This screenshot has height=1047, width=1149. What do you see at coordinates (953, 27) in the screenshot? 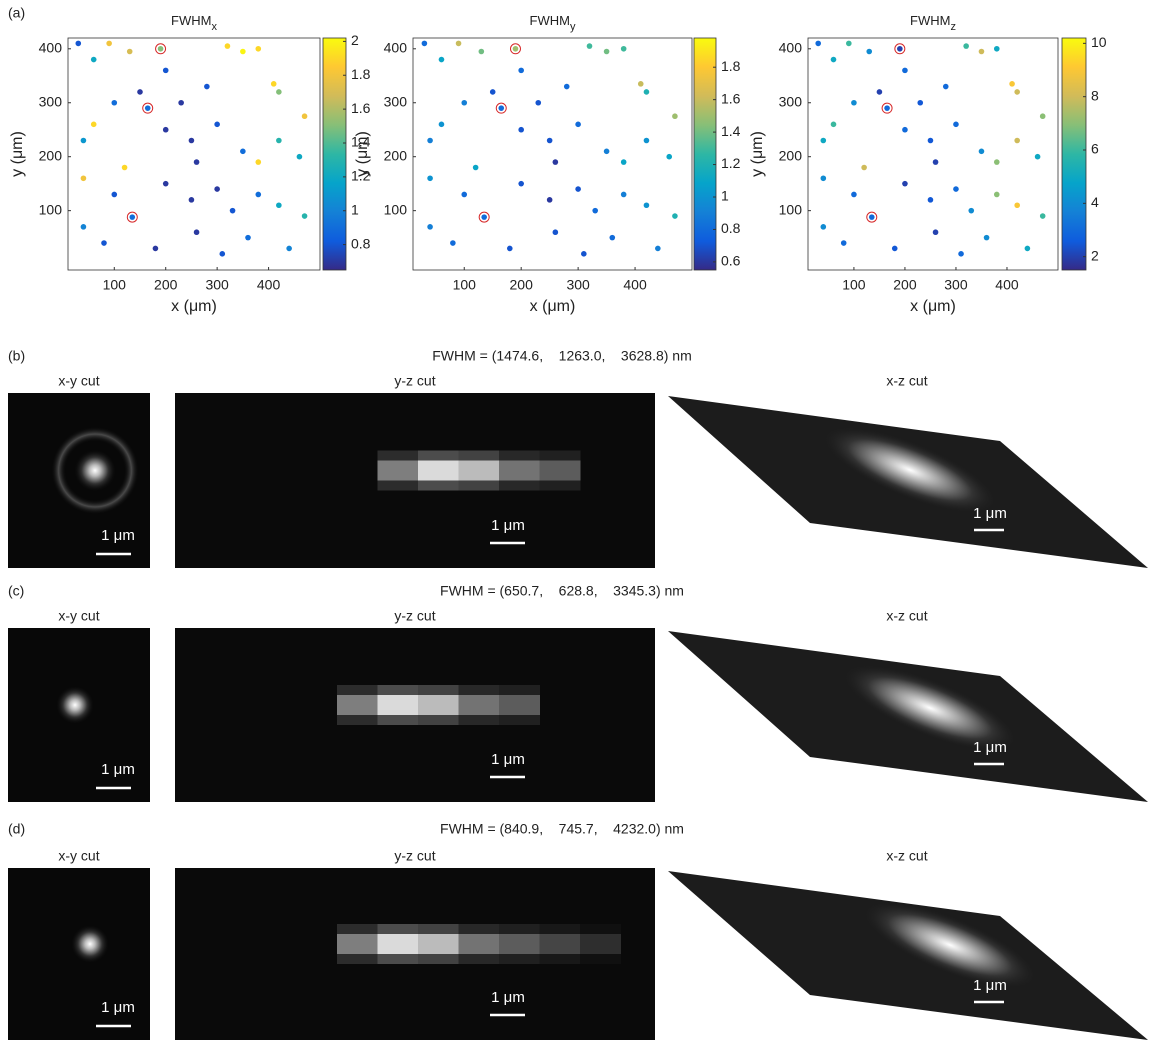
I see `title-subscript: z` at bounding box center [953, 27].